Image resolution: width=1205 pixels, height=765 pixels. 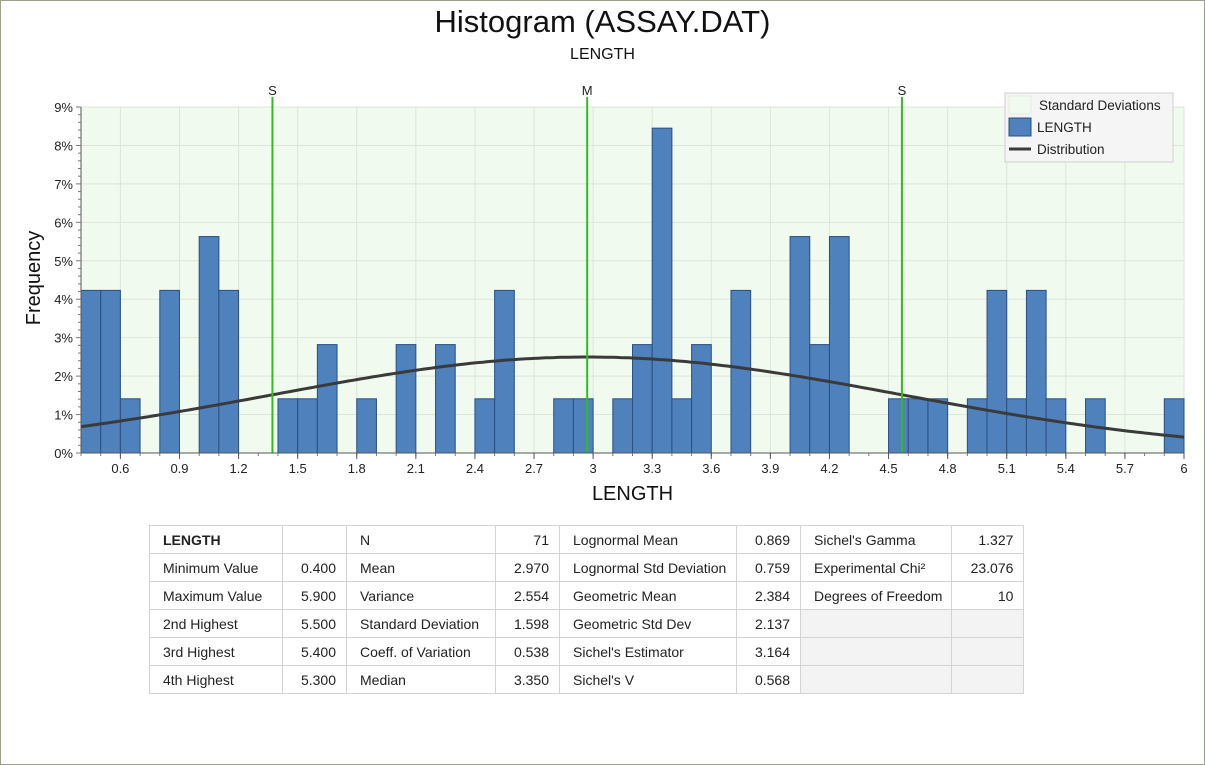 I want to click on legend-label: LENGTH, so click(x=1064, y=127).